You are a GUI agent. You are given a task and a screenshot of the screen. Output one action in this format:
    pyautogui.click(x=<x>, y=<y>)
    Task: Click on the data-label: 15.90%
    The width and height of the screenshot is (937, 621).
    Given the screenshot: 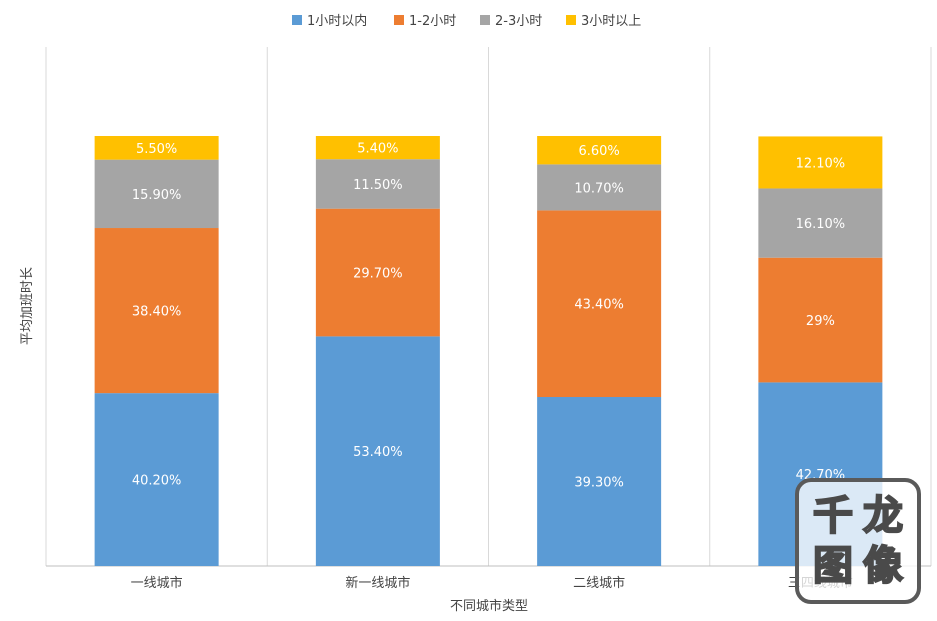 What is the action you would take?
    pyautogui.click(x=157, y=195)
    